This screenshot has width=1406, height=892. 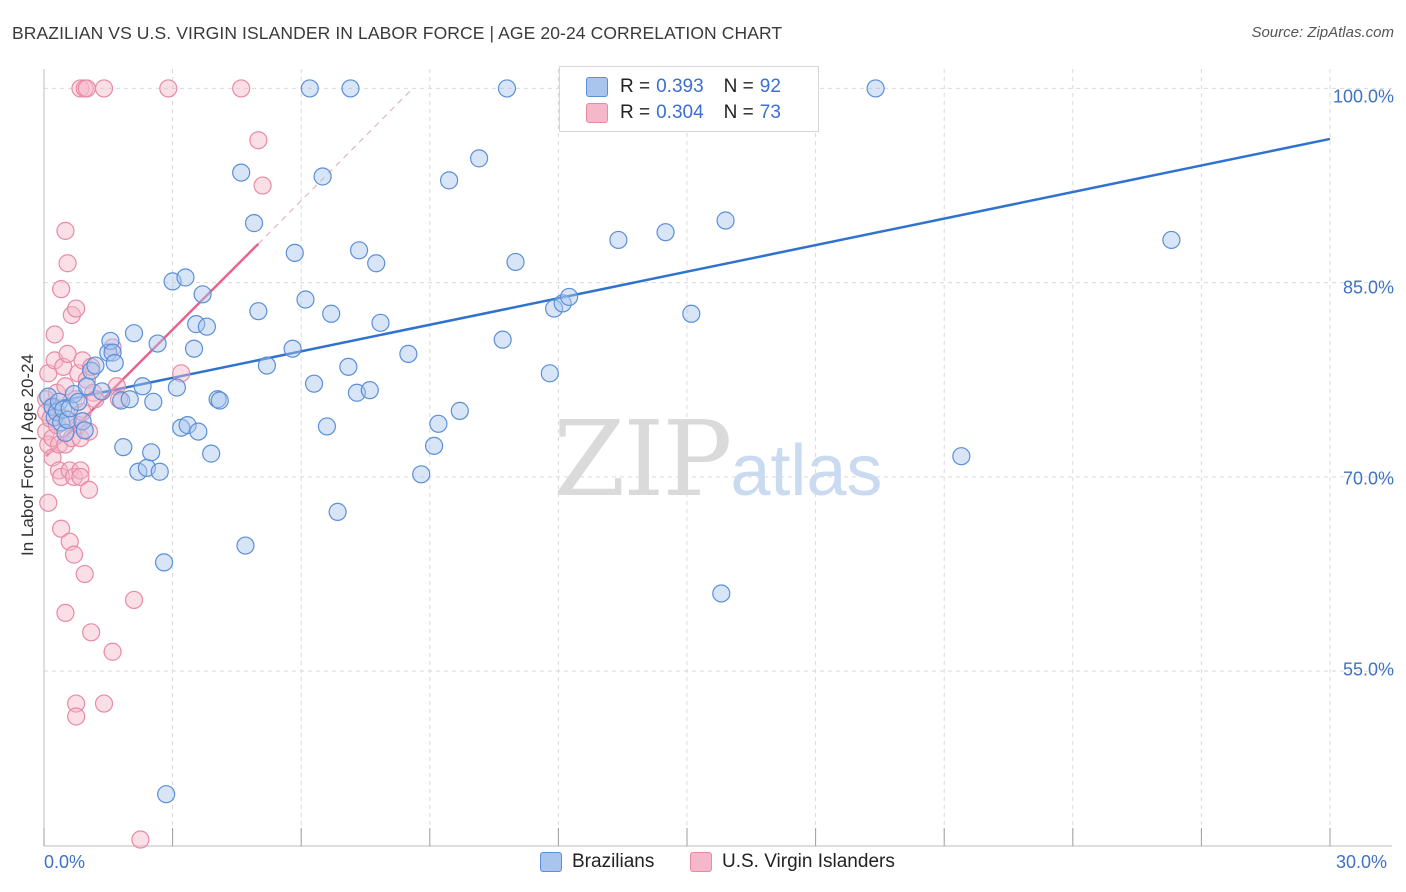 What do you see at coordinates (680, 86) in the screenshot?
I see `legend-r-value: 0.393` at bounding box center [680, 86].